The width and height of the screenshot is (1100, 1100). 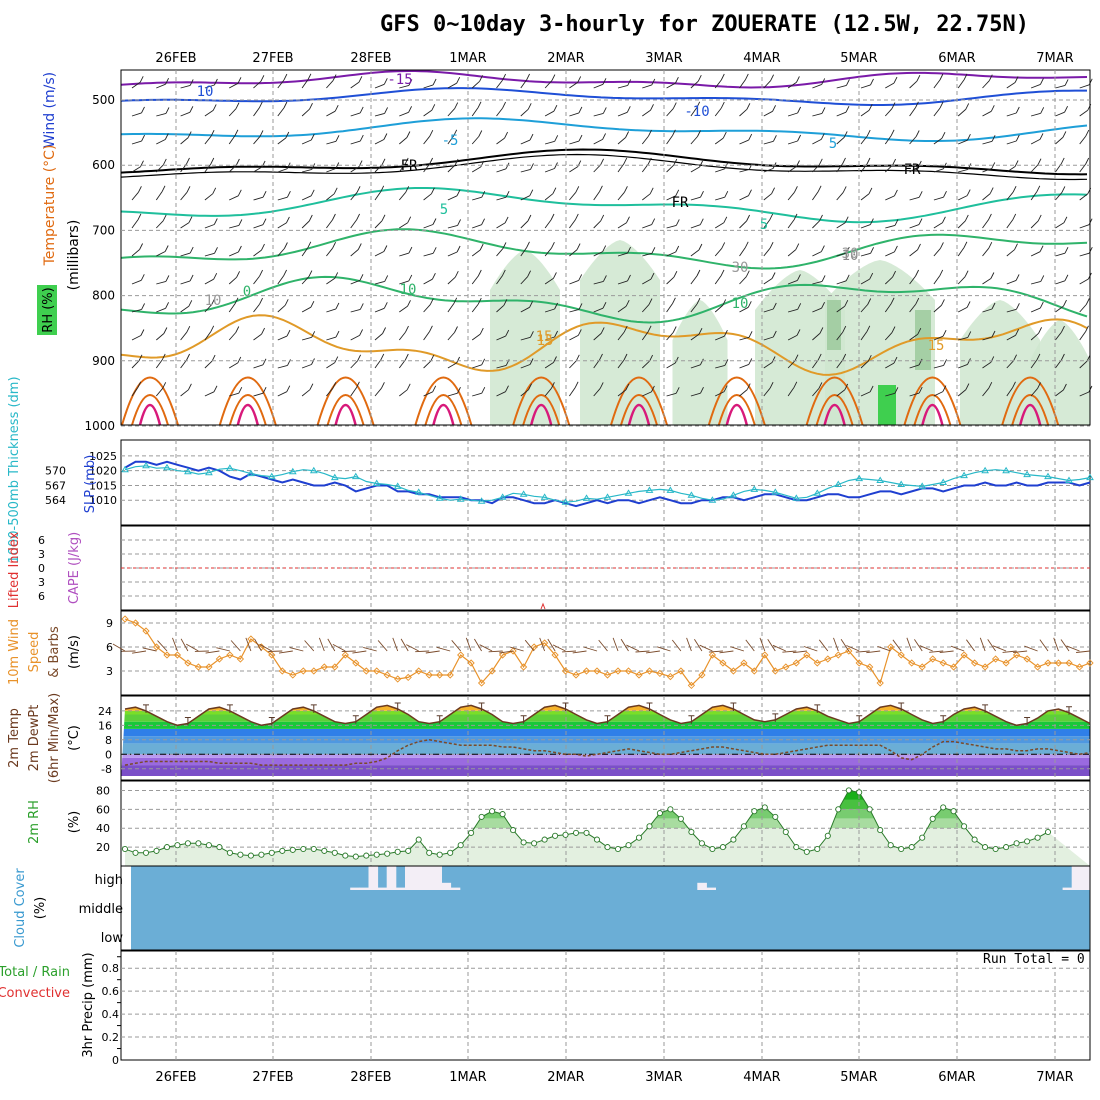 I want to click on date-label-bottom: 1MAR, so click(x=467, y=1077).